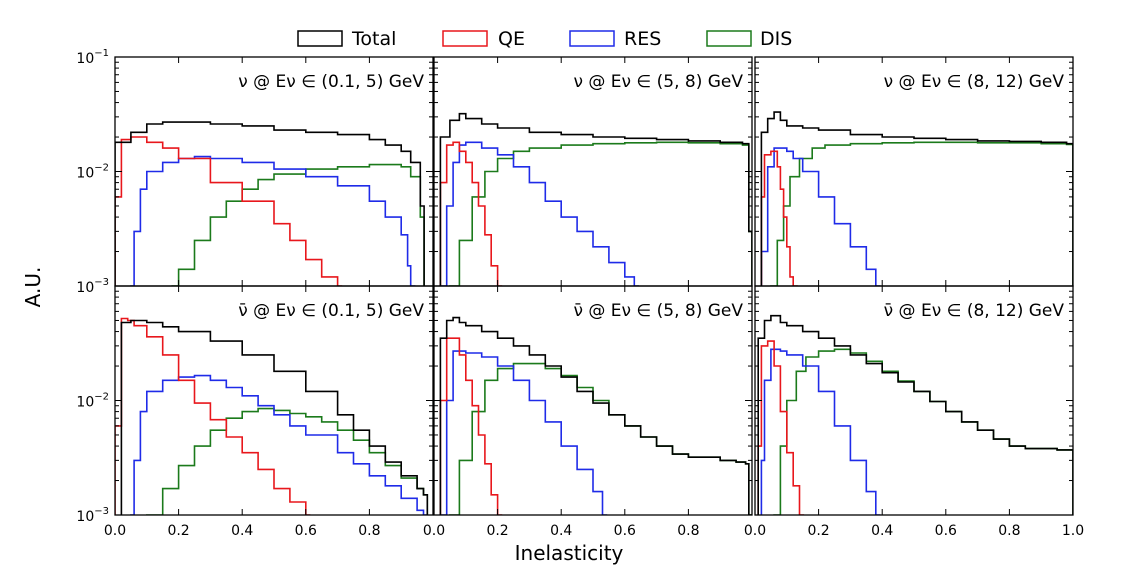 This screenshot has width=1144, height=572. What do you see at coordinates (511, 39) in the screenshot?
I see `legend-label-qe: QE` at bounding box center [511, 39].